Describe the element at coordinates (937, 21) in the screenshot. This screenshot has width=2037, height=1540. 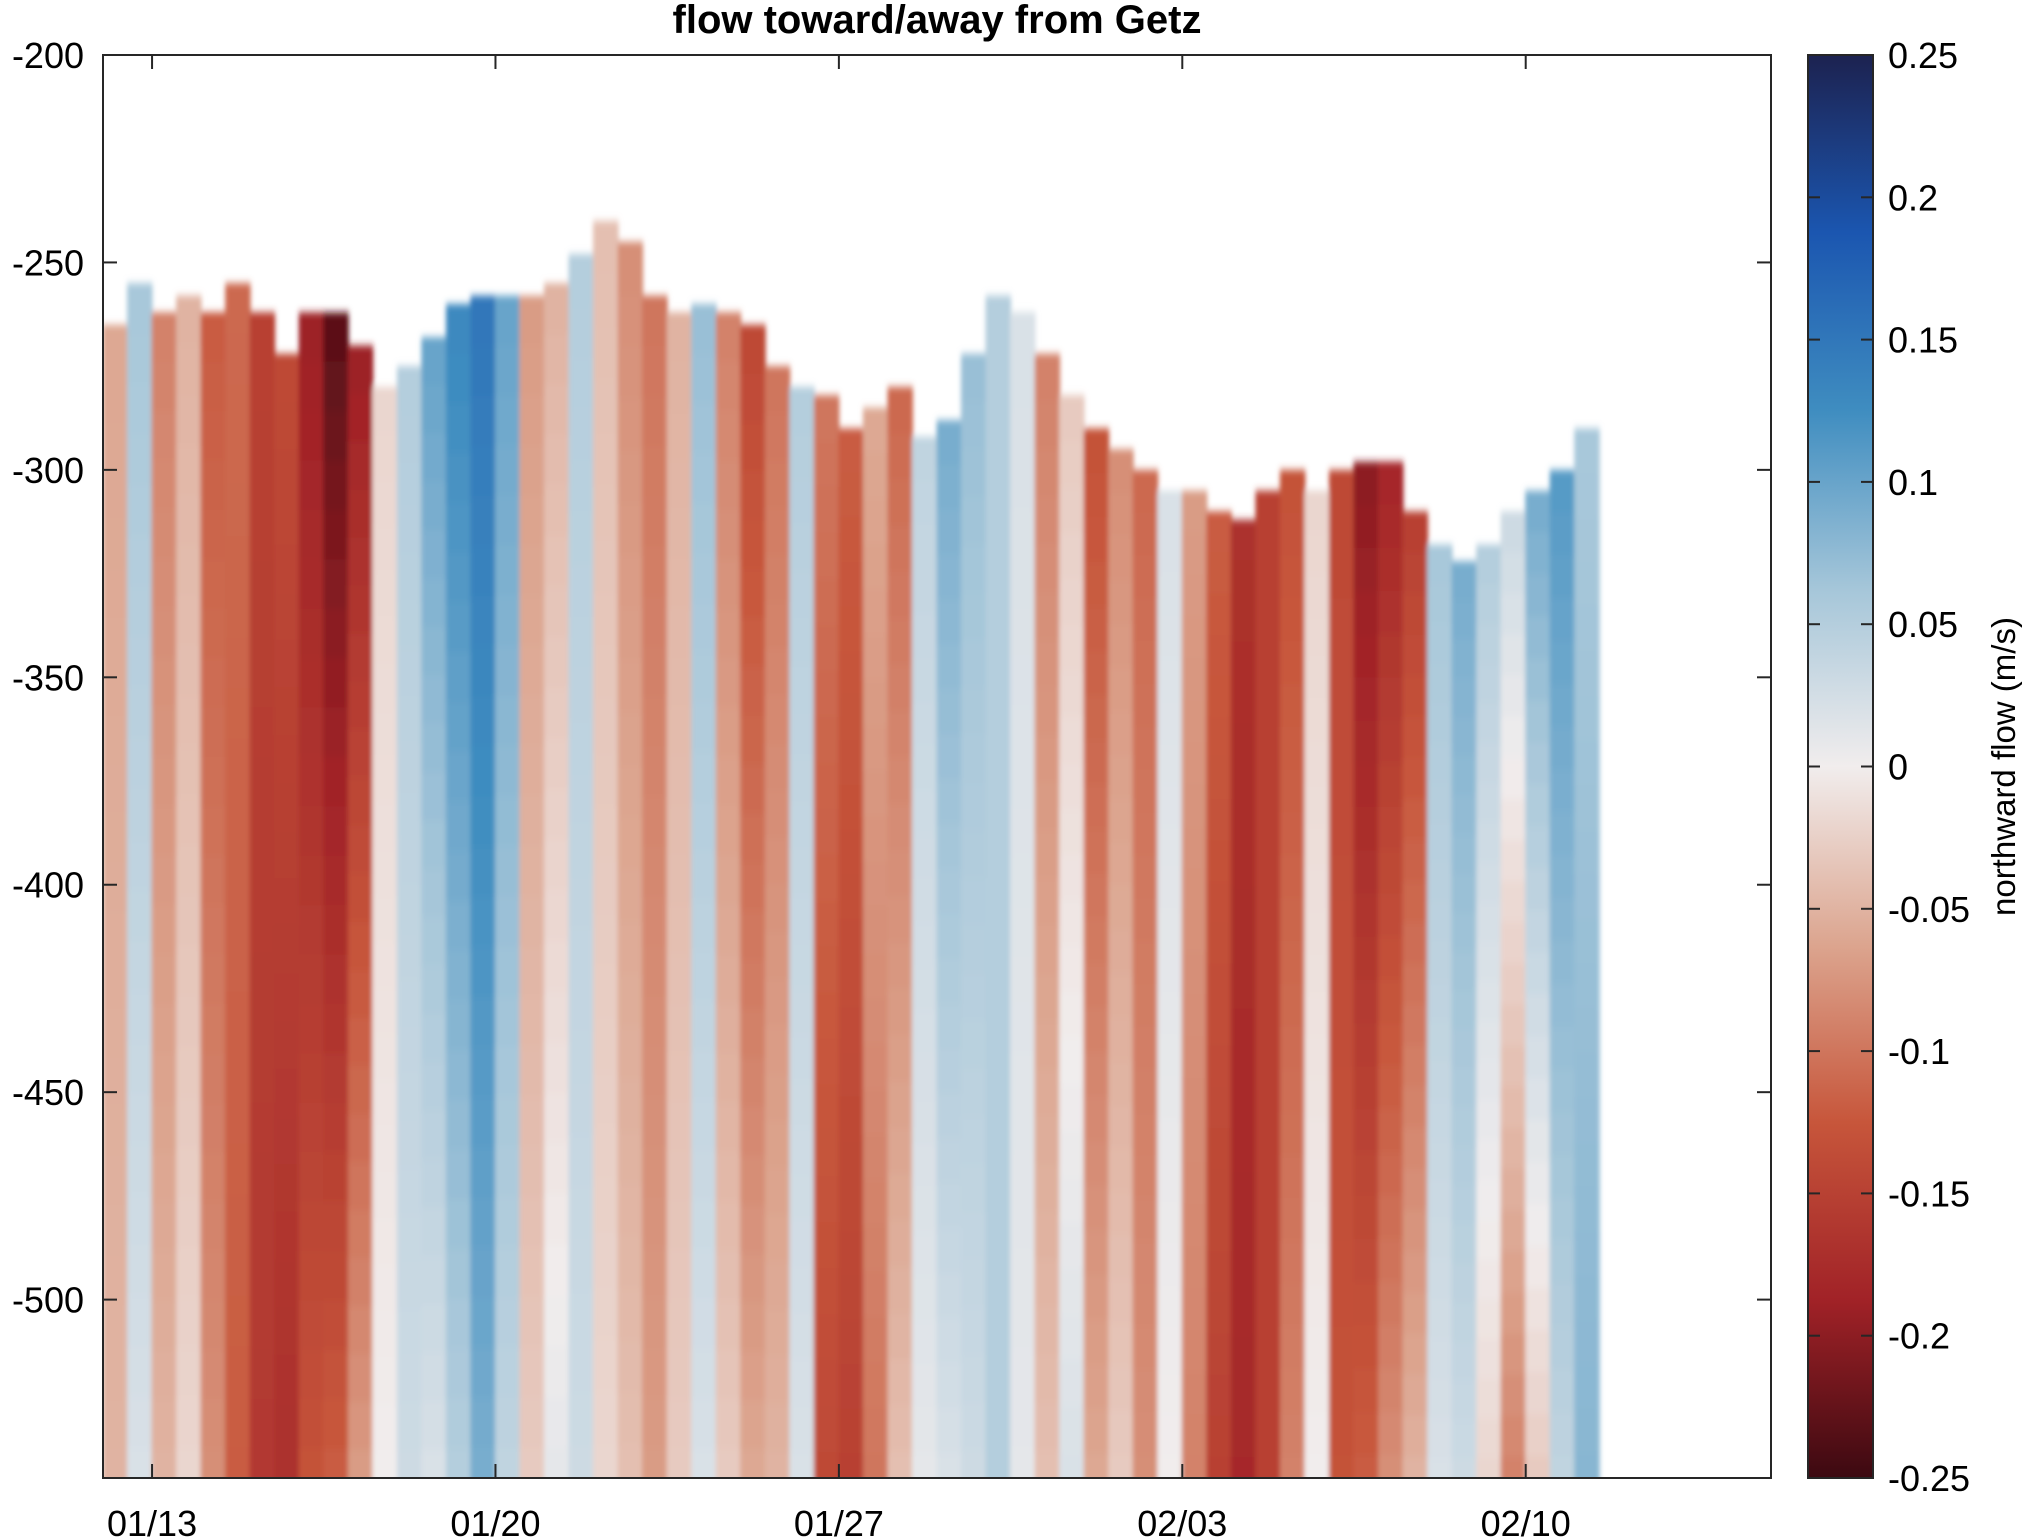
I see `chart-title: flow toward/away from Getz` at that location.